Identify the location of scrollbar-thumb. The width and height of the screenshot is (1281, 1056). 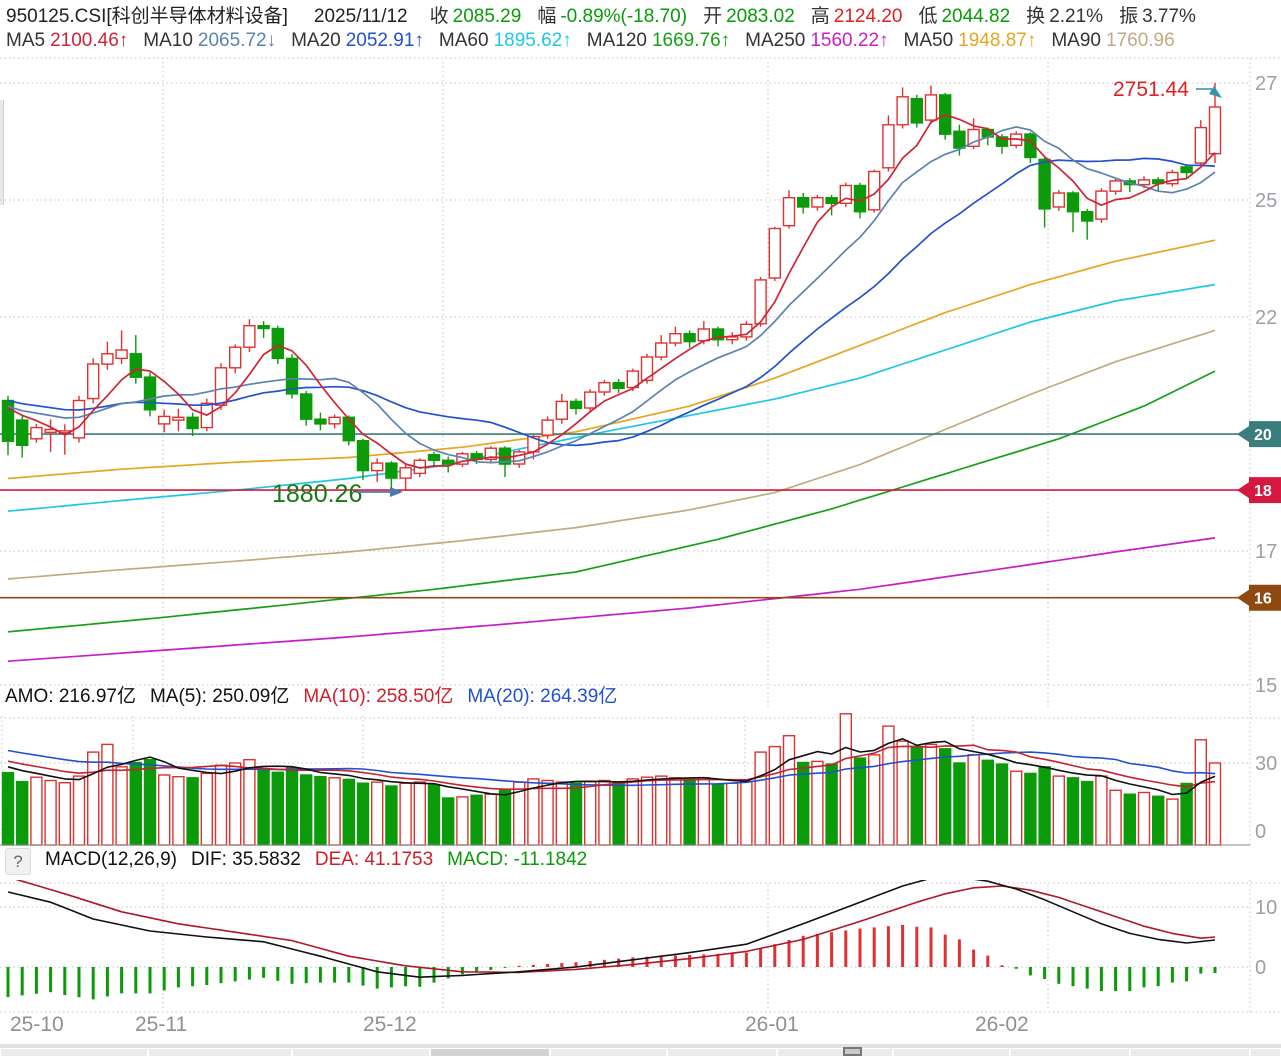
(852, 1051).